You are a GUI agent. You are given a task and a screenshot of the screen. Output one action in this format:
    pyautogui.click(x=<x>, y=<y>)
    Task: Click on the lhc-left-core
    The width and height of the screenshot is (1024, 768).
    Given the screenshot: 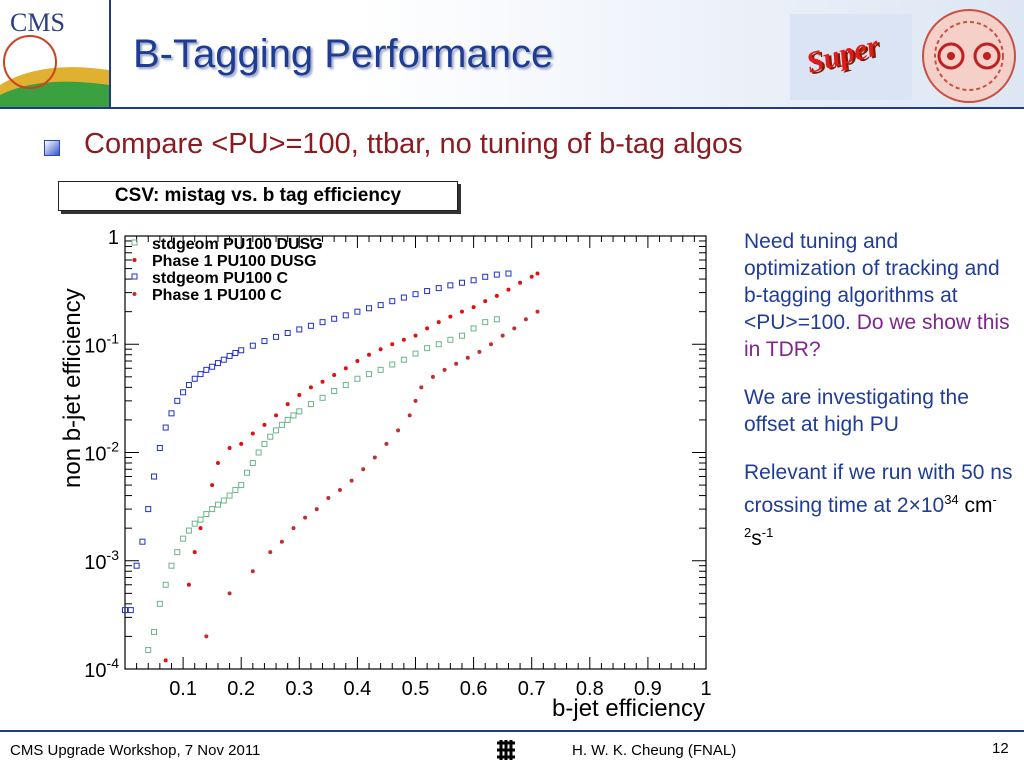 What is the action you would take?
    pyautogui.click(x=951, y=56)
    